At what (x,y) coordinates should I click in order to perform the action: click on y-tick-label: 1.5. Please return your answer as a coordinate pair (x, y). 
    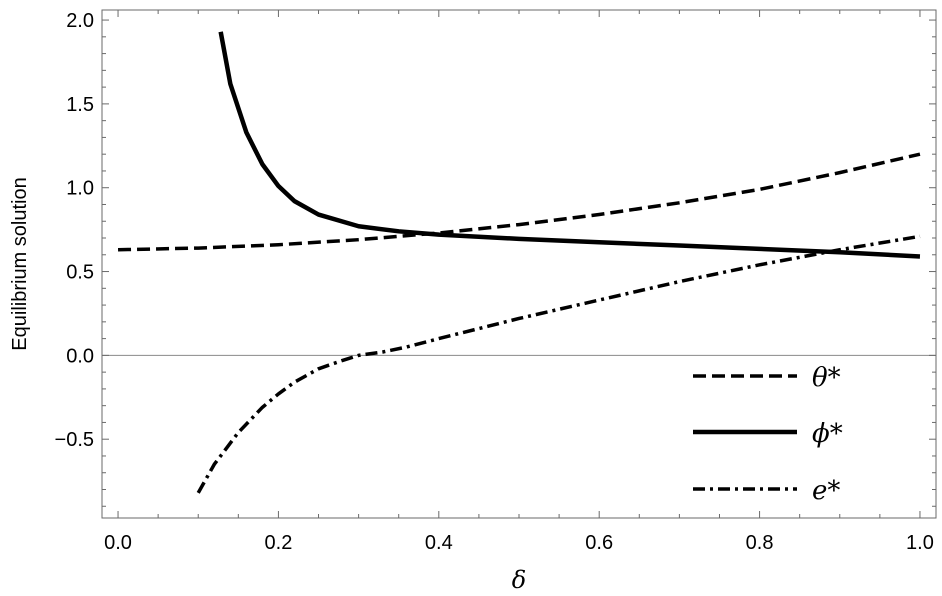
    Looking at the image, I should click on (80, 105).